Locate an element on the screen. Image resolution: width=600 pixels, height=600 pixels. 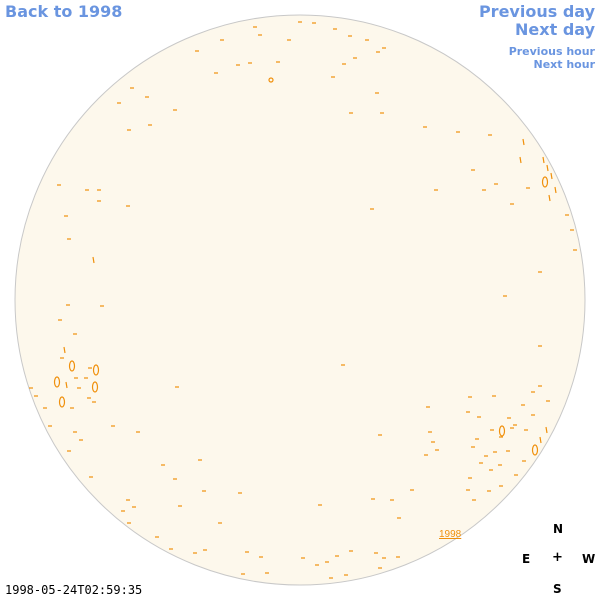
next-day-link: Next day is located at coordinates (555, 29).